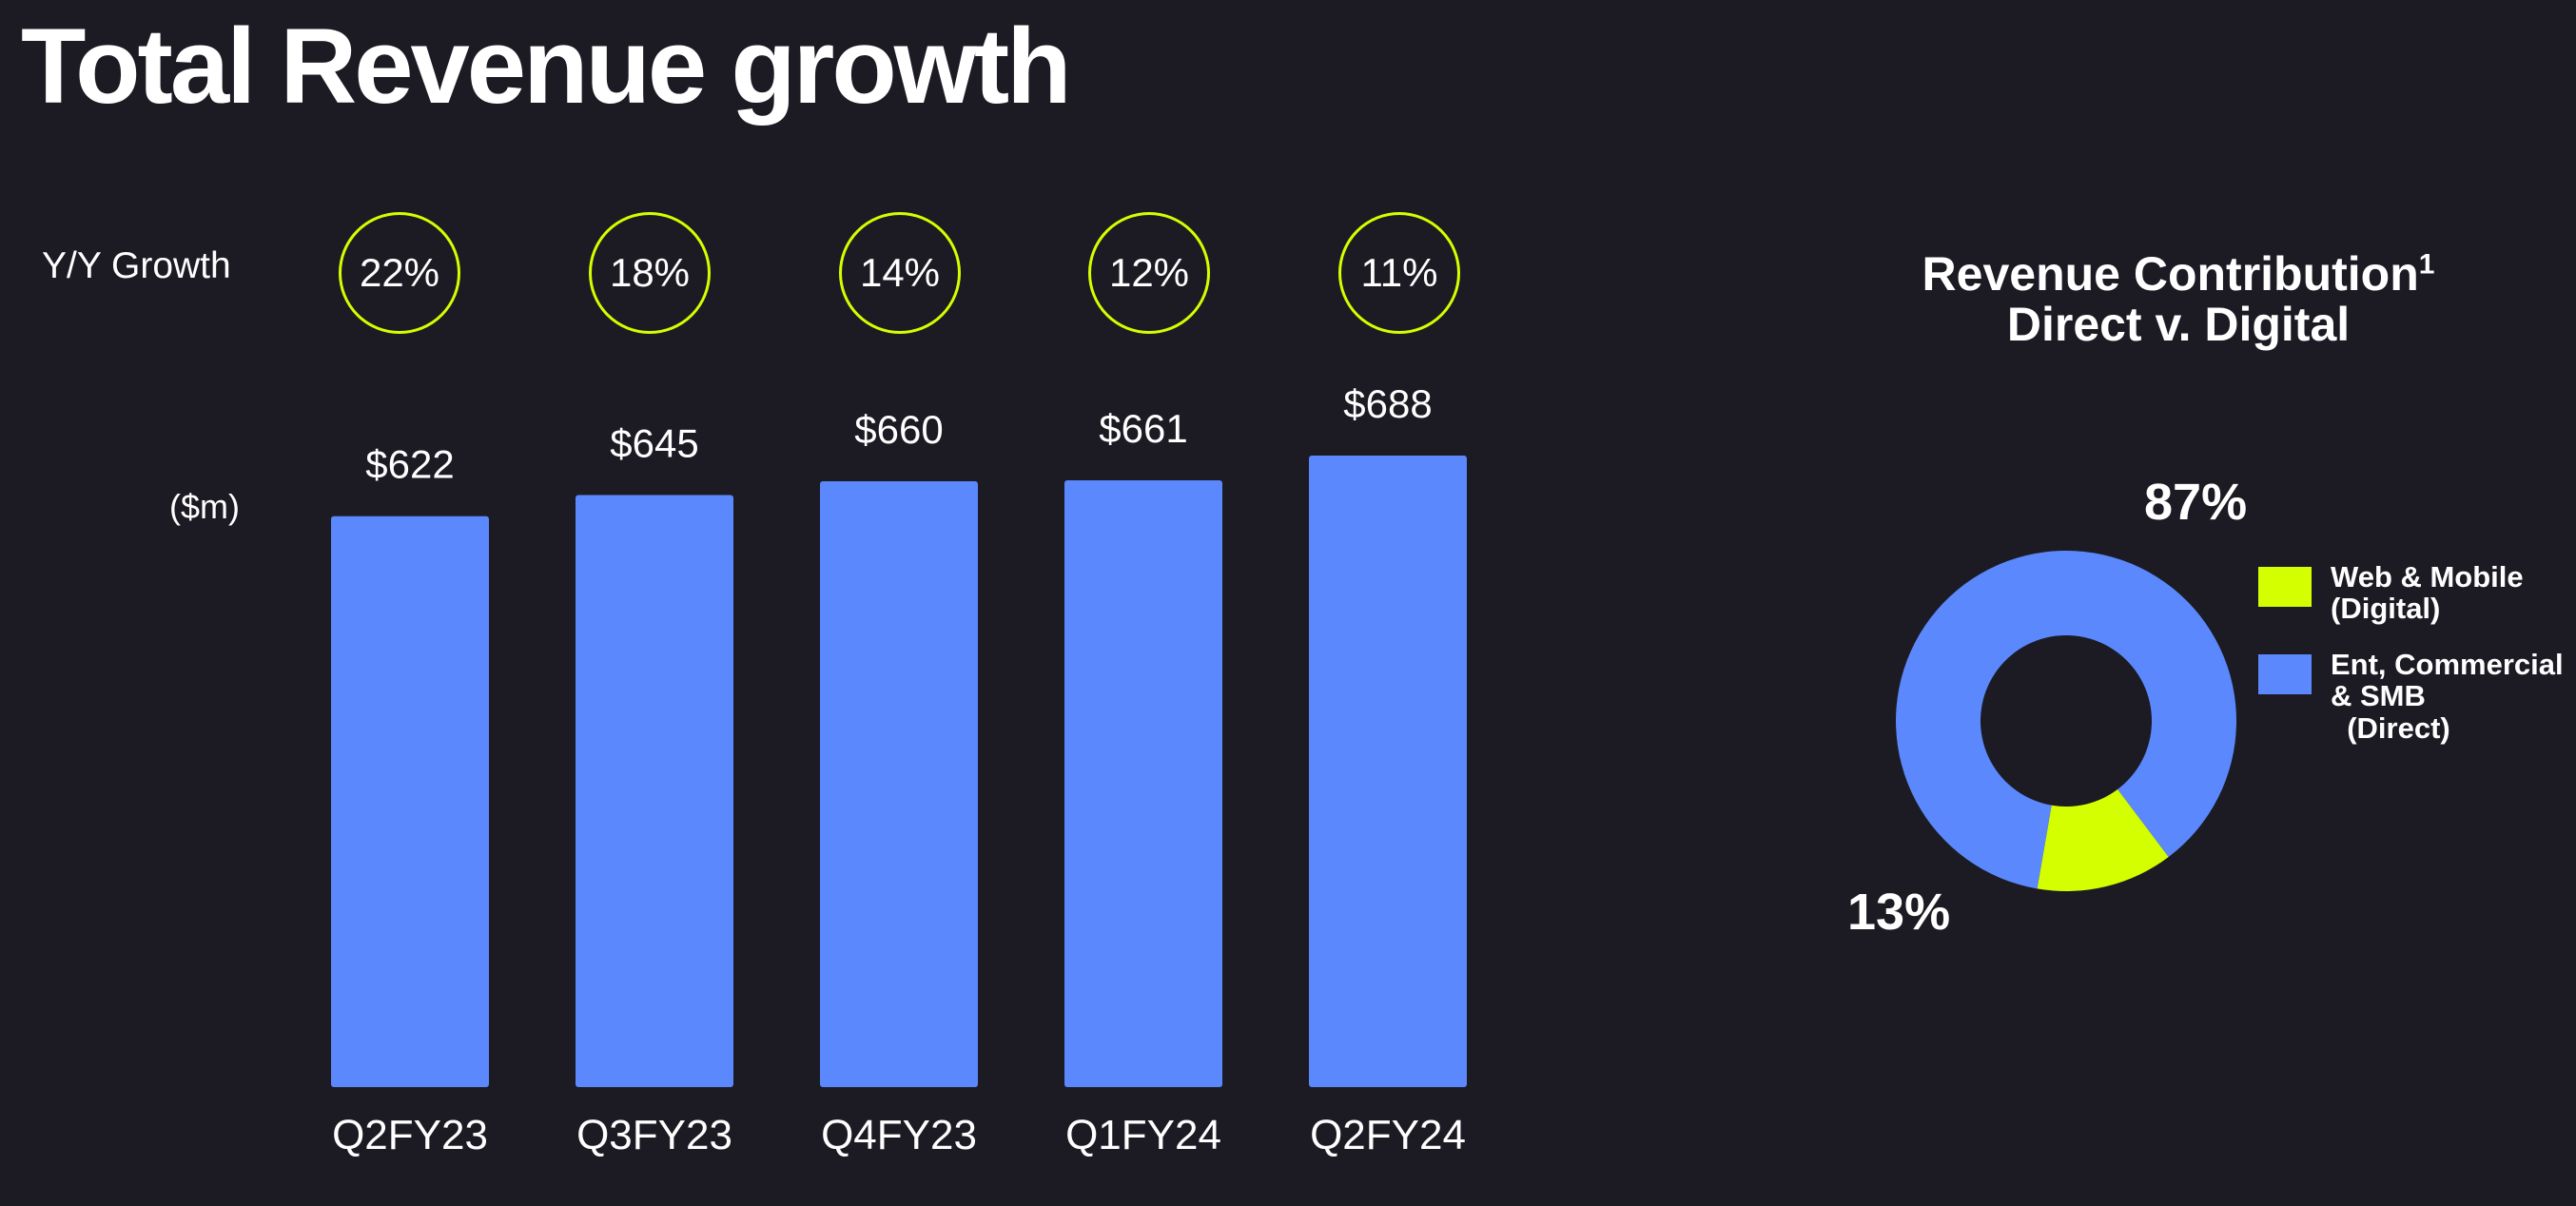 This screenshot has width=2576, height=1206. I want to click on pie-label-digital: 13%, so click(1899, 913).